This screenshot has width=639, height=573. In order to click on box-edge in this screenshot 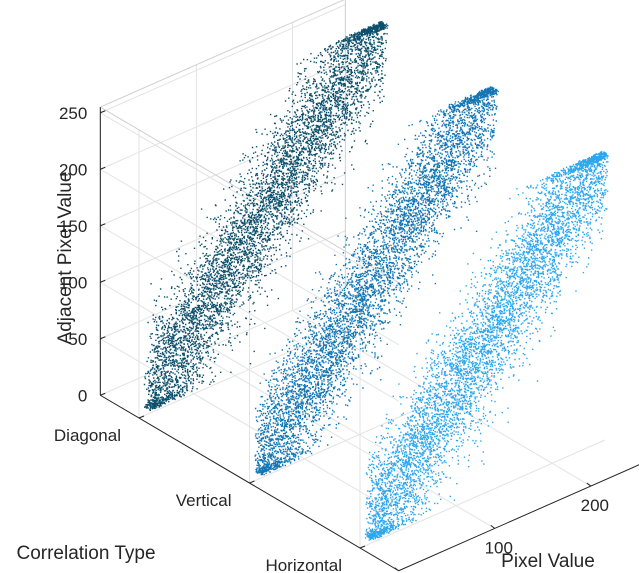, I will do `click(222, 54)`.